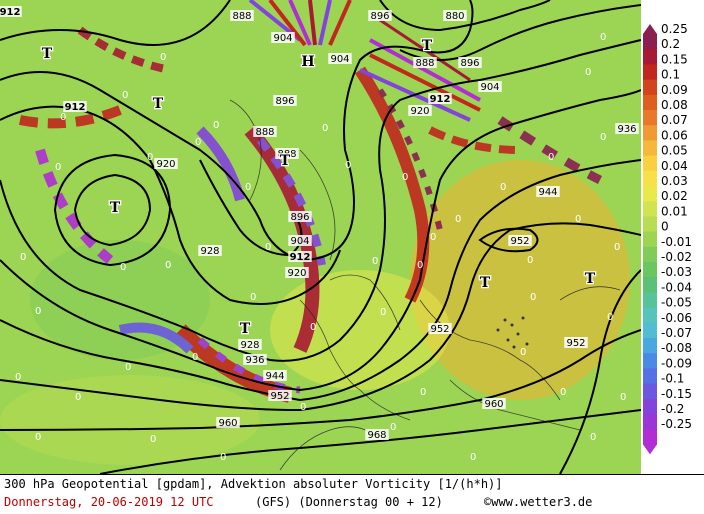  Describe the element at coordinates (672, 379) in the screenshot. I see `legend-label: -0.1` at that location.